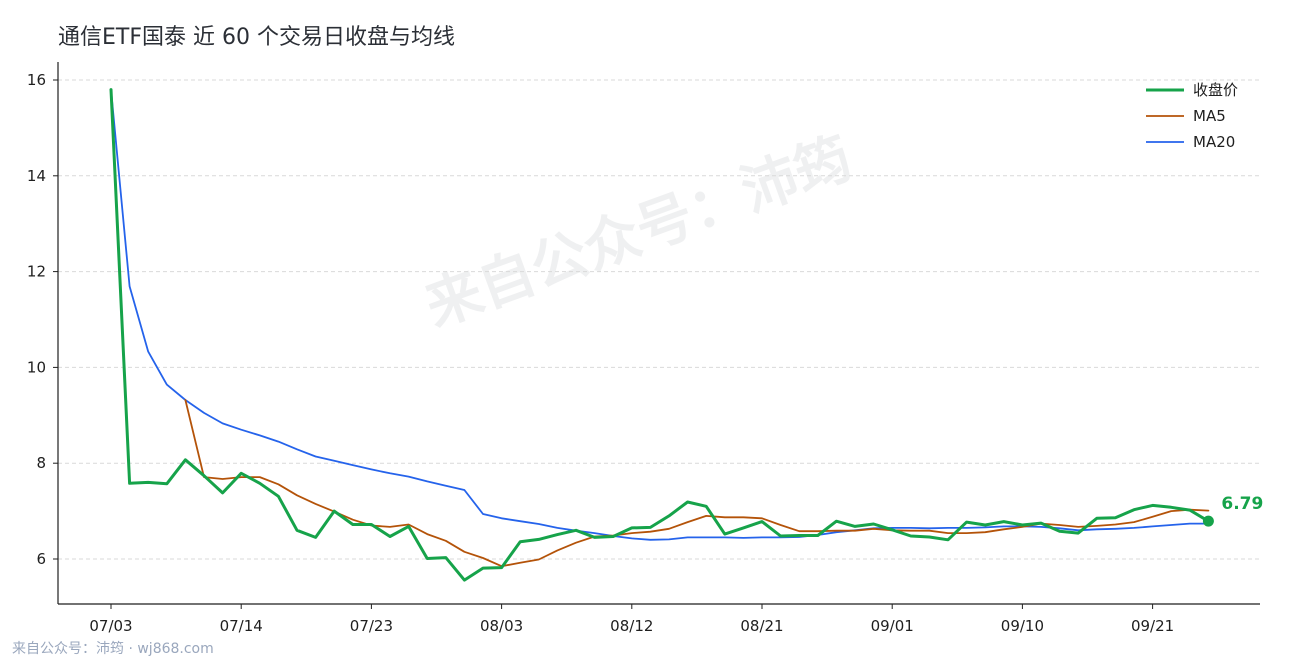 This screenshot has width=1290, height=660. Describe the element at coordinates (41, 559) in the screenshot. I see `y-tick-label: 6` at that location.